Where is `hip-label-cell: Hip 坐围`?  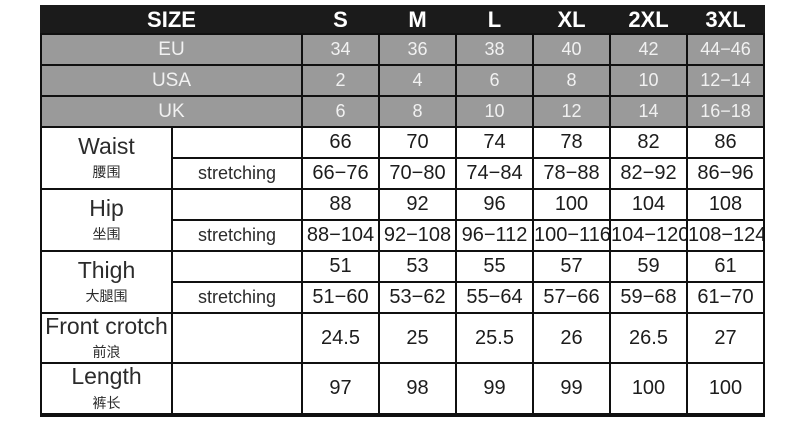
hip-label-cell: Hip 坐围 is located at coordinates (106, 220).